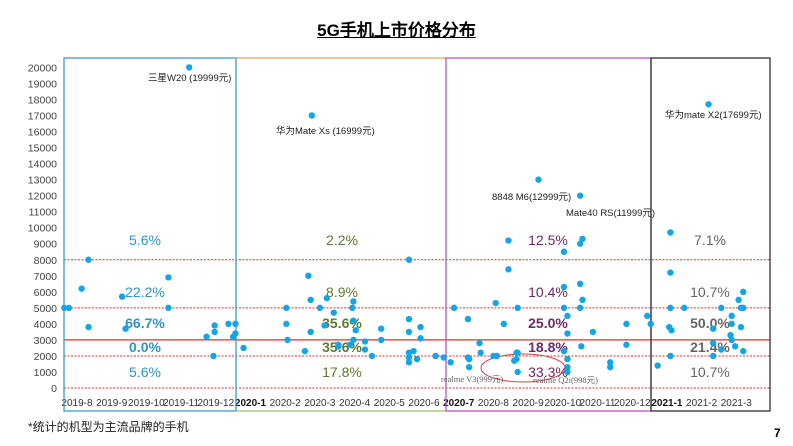 The image size is (793, 446). Describe the element at coordinates (251, 403) in the screenshot. I see `x-tick-label: 2020-1` at that location.